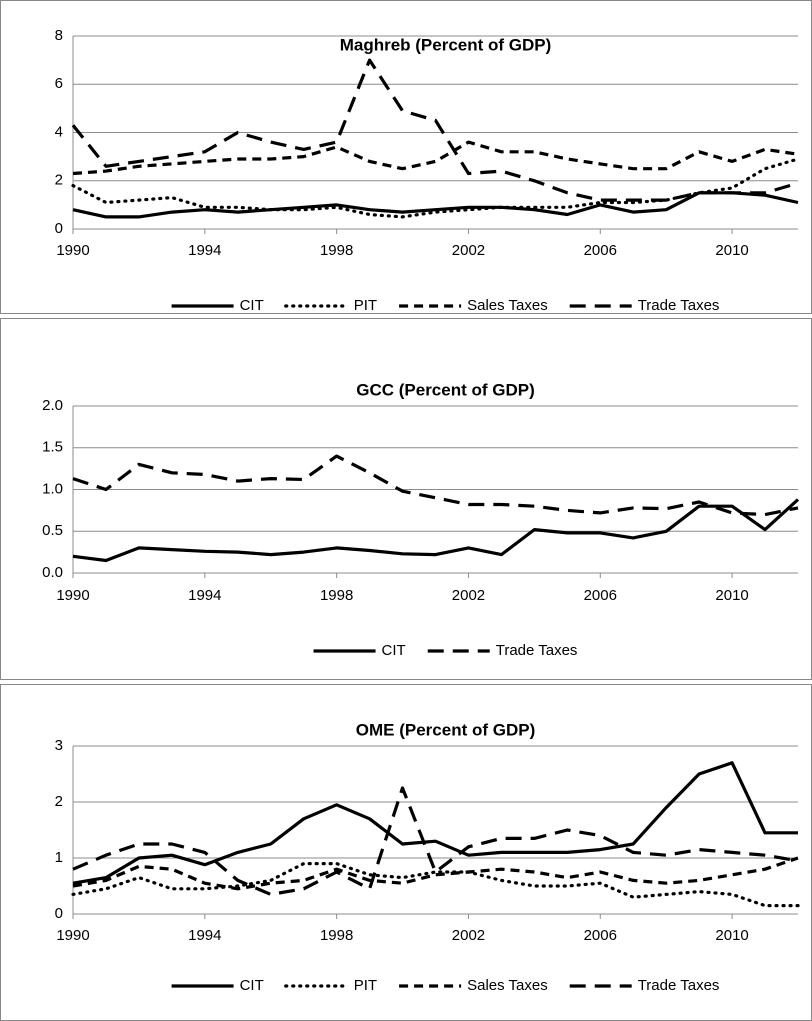  What do you see at coordinates (59, 857) in the screenshot?
I see `y-tick-label: 1` at bounding box center [59, 857].